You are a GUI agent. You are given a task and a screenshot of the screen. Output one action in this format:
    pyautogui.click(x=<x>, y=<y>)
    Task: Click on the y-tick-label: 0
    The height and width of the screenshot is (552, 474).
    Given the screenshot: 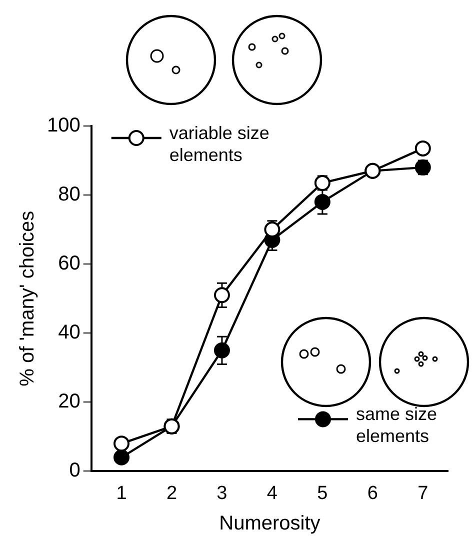 What is the action you would take?
    pyautogui.click(x=74, y=471)
    